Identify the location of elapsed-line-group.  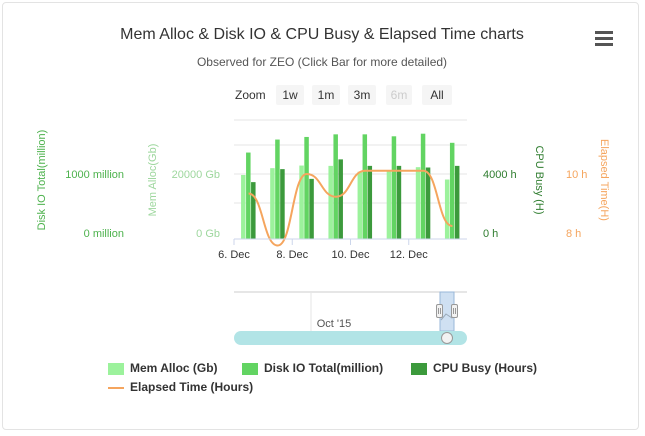
(350, 208).